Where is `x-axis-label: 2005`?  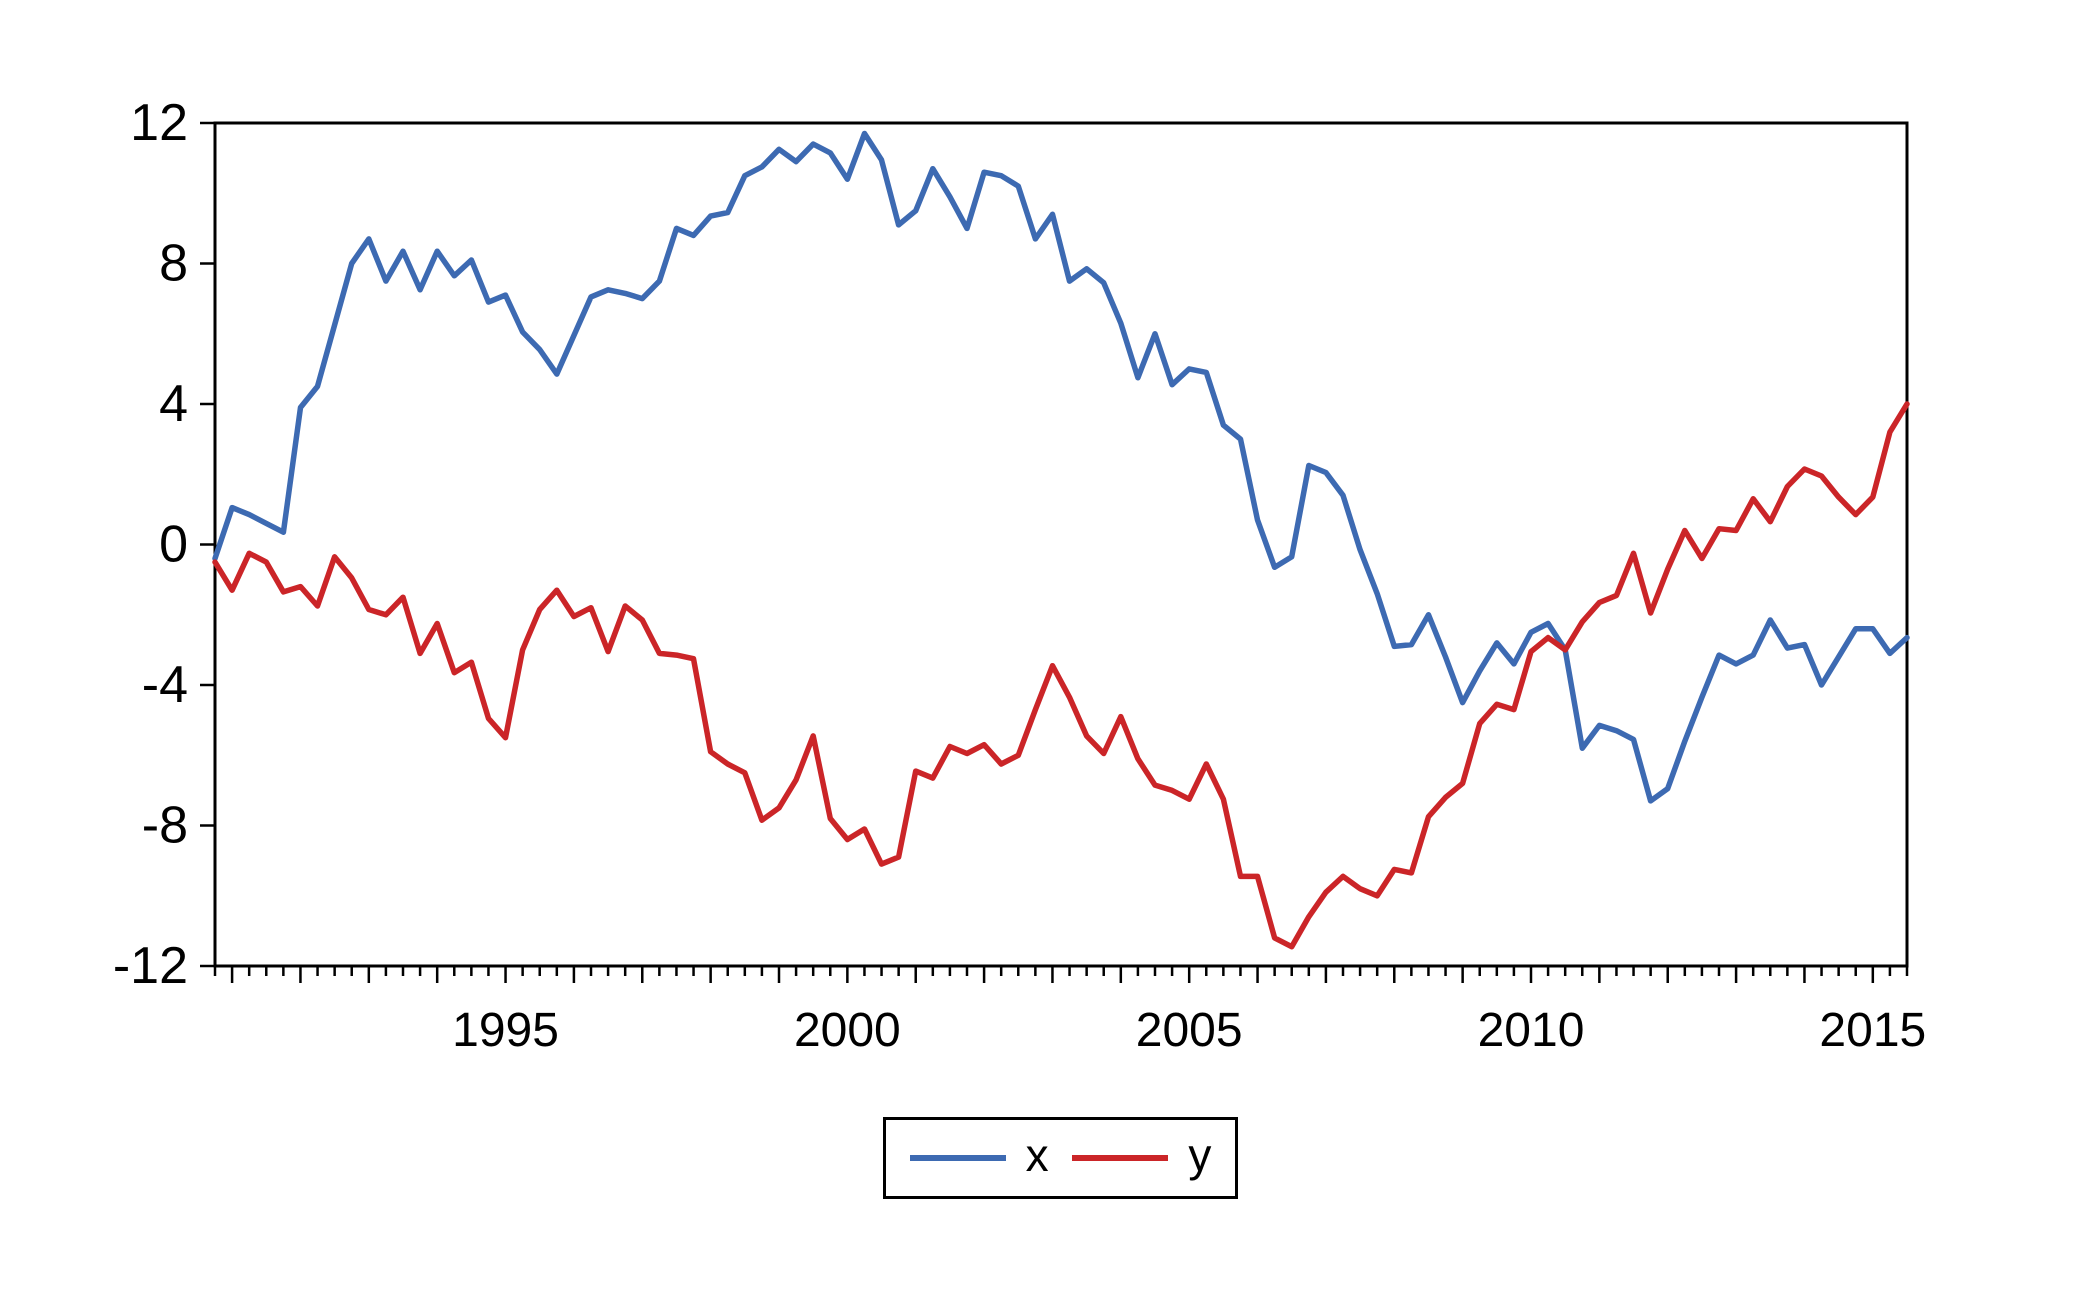
x-axis-label: 2005 is located at coordinates (1189, 1030).